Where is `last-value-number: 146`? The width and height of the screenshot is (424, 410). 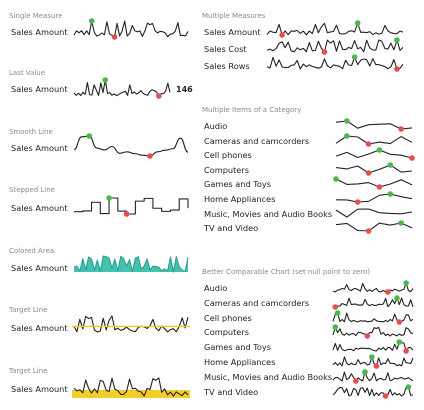 last-value-number: 146 is located at coordinates (184, 89).